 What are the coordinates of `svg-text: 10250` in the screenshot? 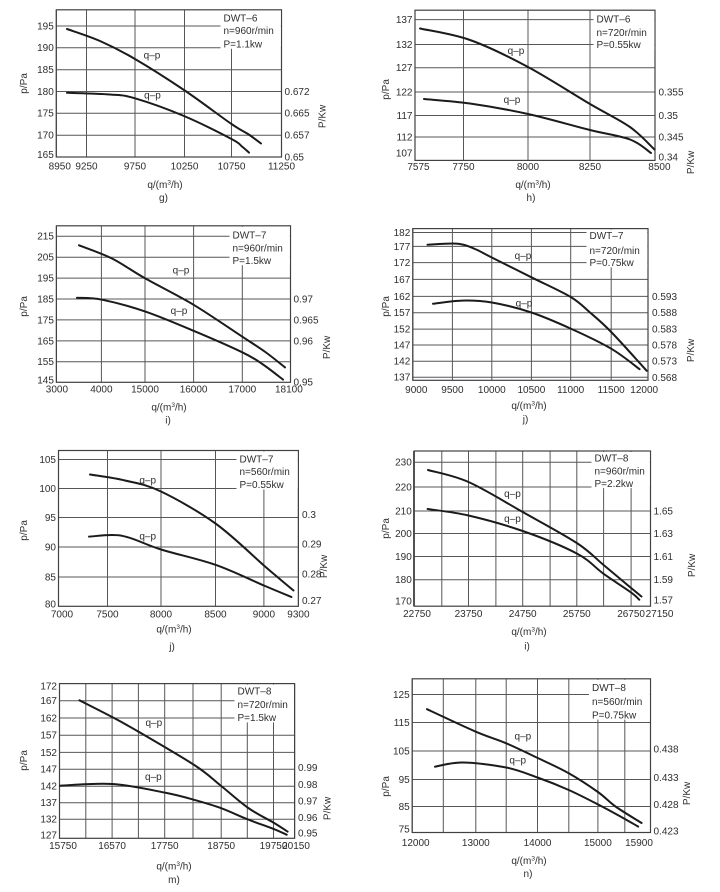 It's located at (185, 166).